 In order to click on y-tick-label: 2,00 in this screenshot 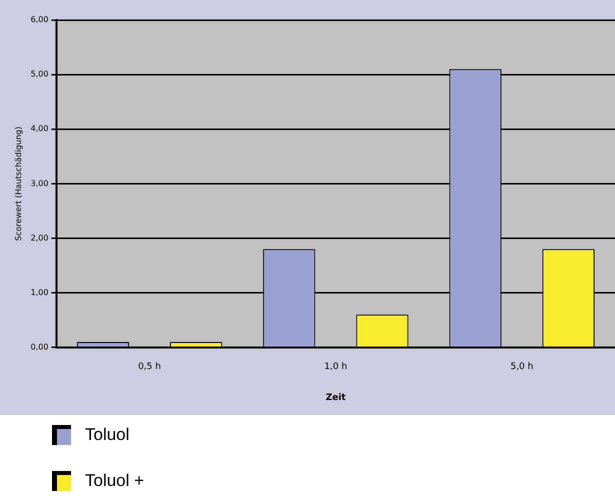, I will do `click(39, 237)`.